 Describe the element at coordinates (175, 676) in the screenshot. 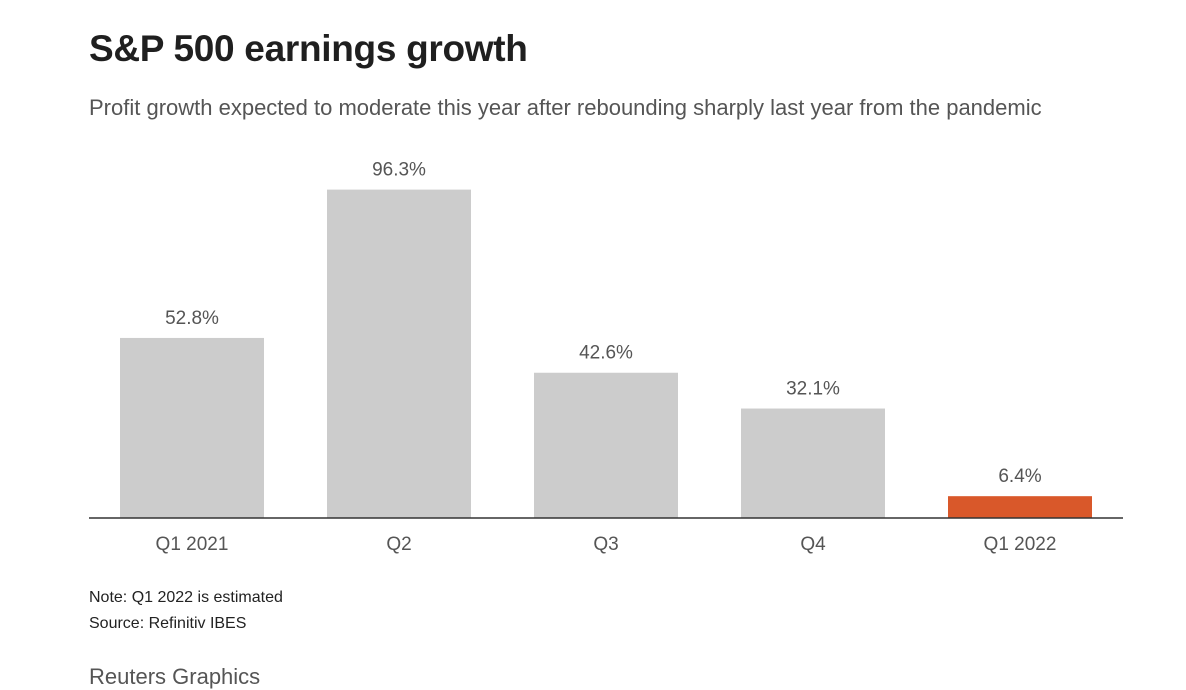

I see `chart-credit: Reuters Graphics` at that location.